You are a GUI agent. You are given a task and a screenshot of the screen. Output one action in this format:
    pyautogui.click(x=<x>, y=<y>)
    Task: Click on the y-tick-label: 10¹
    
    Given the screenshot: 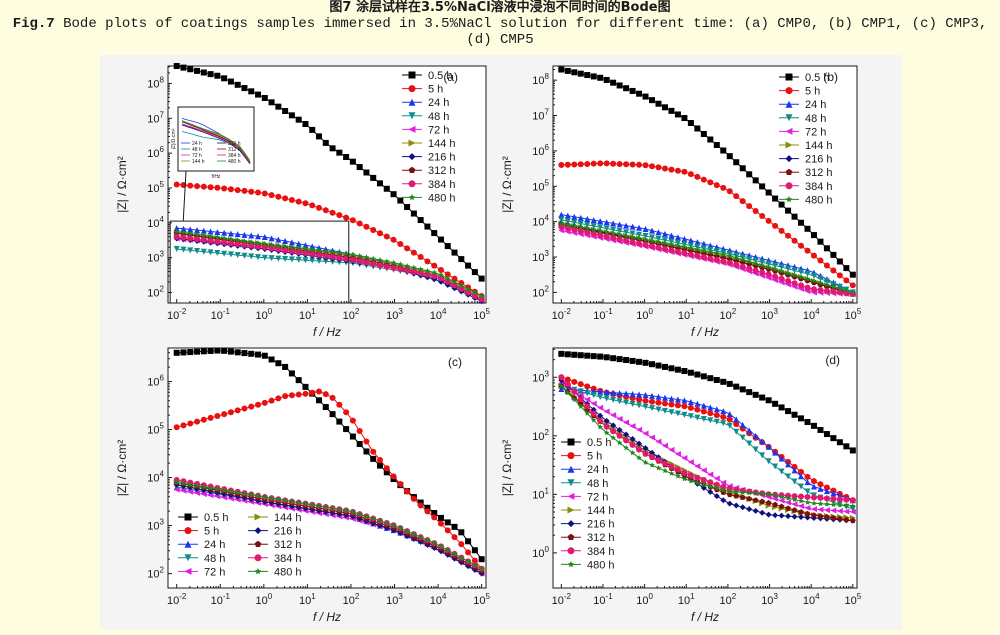 What is the action you would take?
    pyautogui.click(x=540, y=493)
    